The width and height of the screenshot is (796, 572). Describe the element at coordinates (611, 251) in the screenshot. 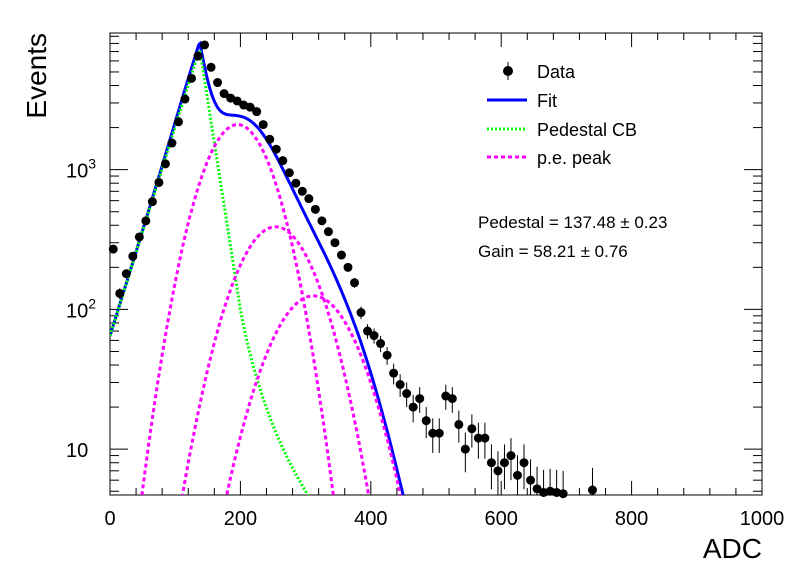

I see `gain-error: 0.76` at that location.